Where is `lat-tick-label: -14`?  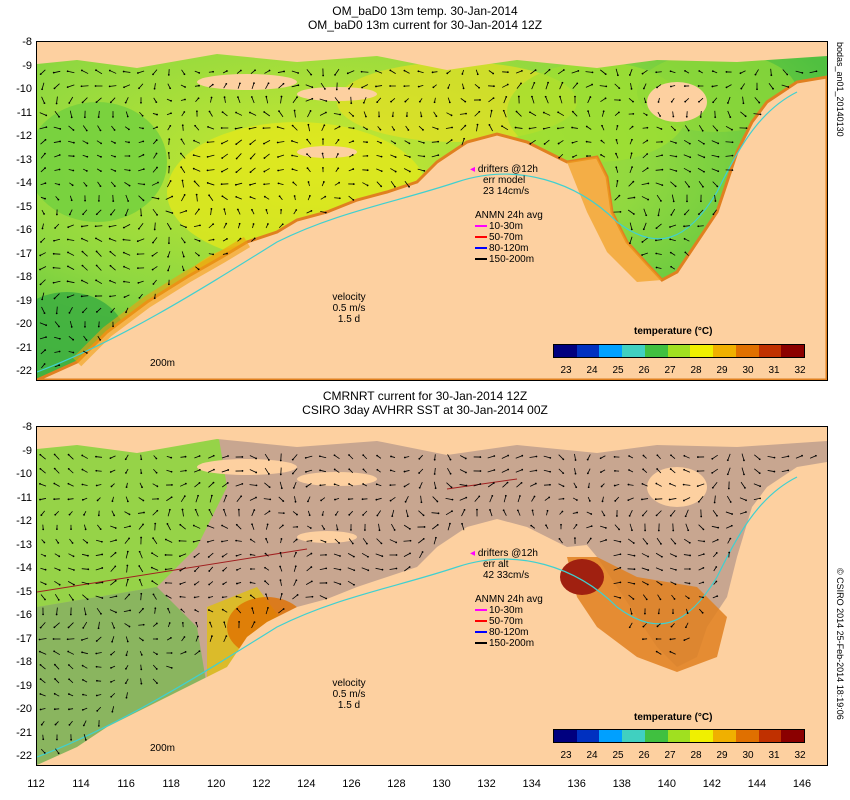
lat-tick-label: -14 is located at coordinates (24, 568).